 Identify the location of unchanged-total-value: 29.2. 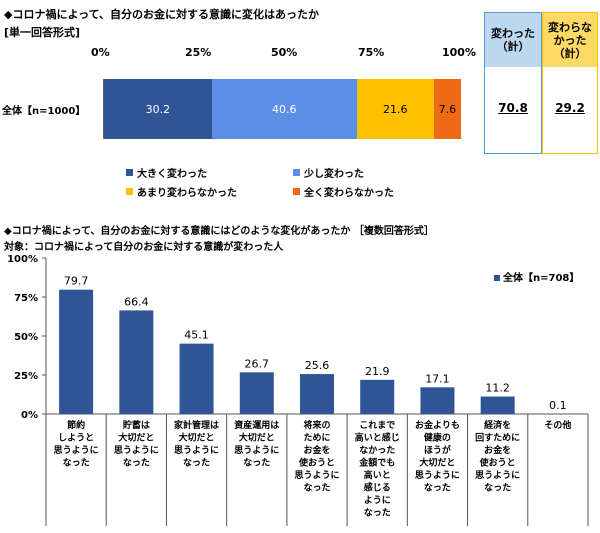
(570, 108).